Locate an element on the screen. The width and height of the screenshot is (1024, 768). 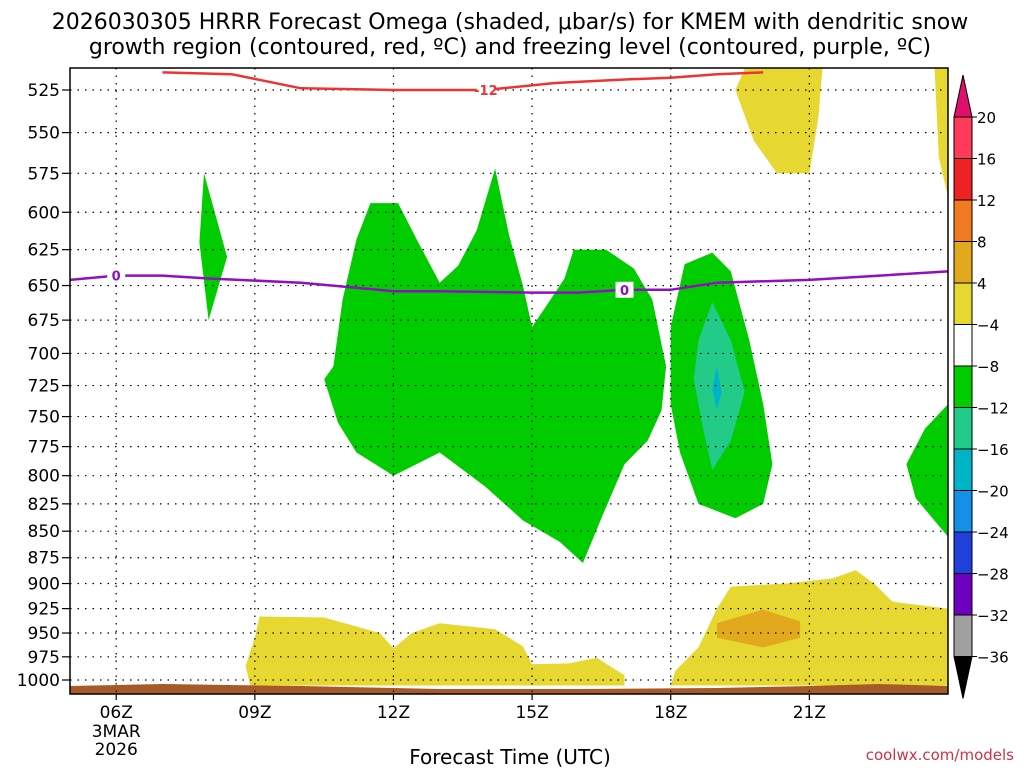
colorbar-bottom-arrow is located at coordinates (963, 677).